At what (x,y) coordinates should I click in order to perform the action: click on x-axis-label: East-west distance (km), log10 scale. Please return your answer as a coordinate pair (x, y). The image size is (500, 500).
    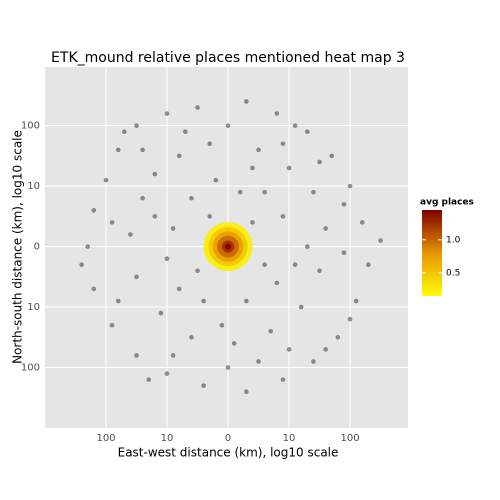
    Looking at the image, I should click on (228, 453).